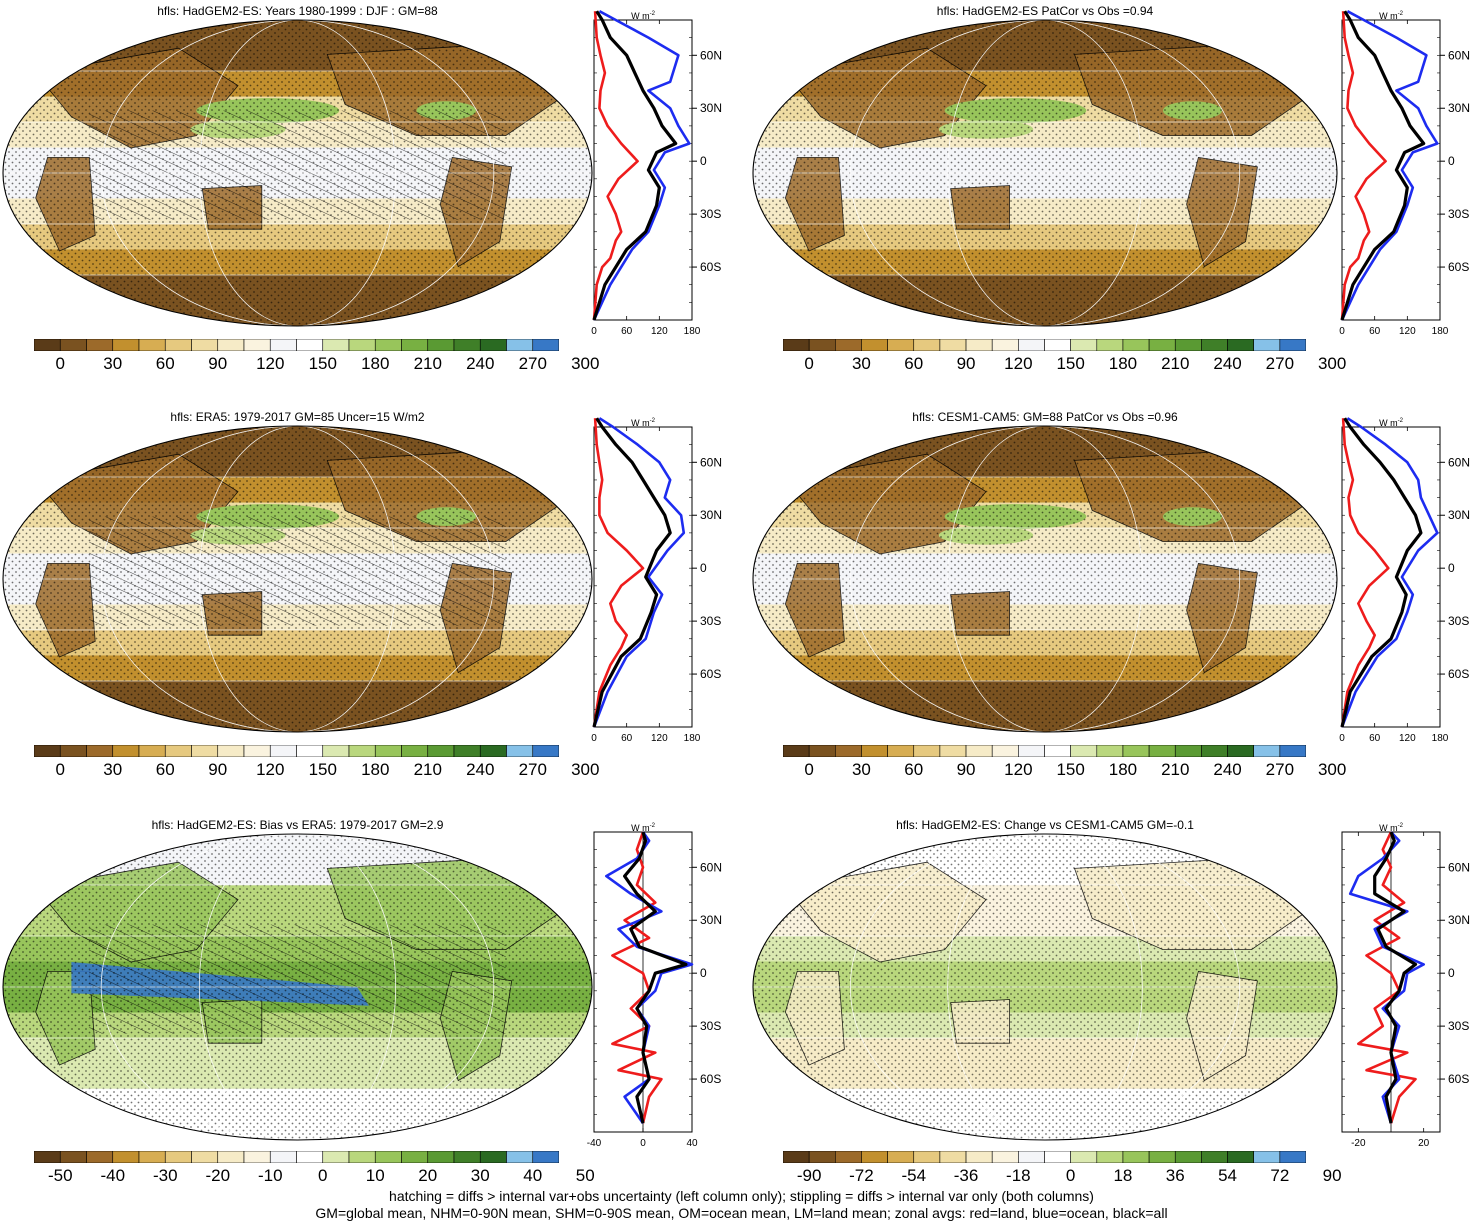 The width and height of the screenshot is (1483, 1222). I want to click on zonal-lat-label: 0, so click(1451, 568).